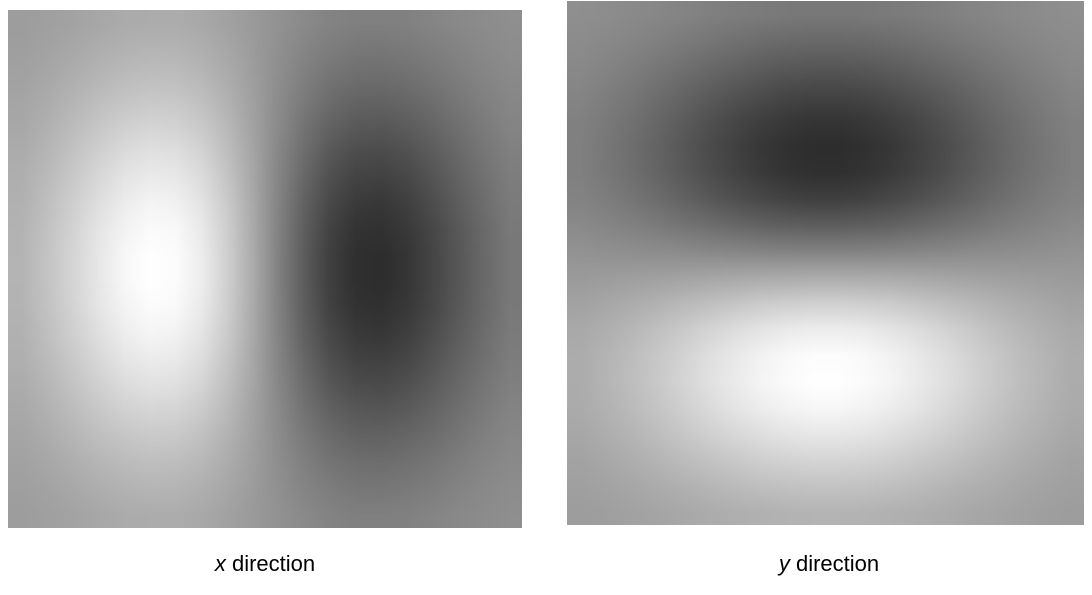 The width and height of the screenshot is (1092, 595). What do you see at coordinates (220, 563) in the screenshot?
I see `x-variable-label: x` at bounding box center [220, 563].